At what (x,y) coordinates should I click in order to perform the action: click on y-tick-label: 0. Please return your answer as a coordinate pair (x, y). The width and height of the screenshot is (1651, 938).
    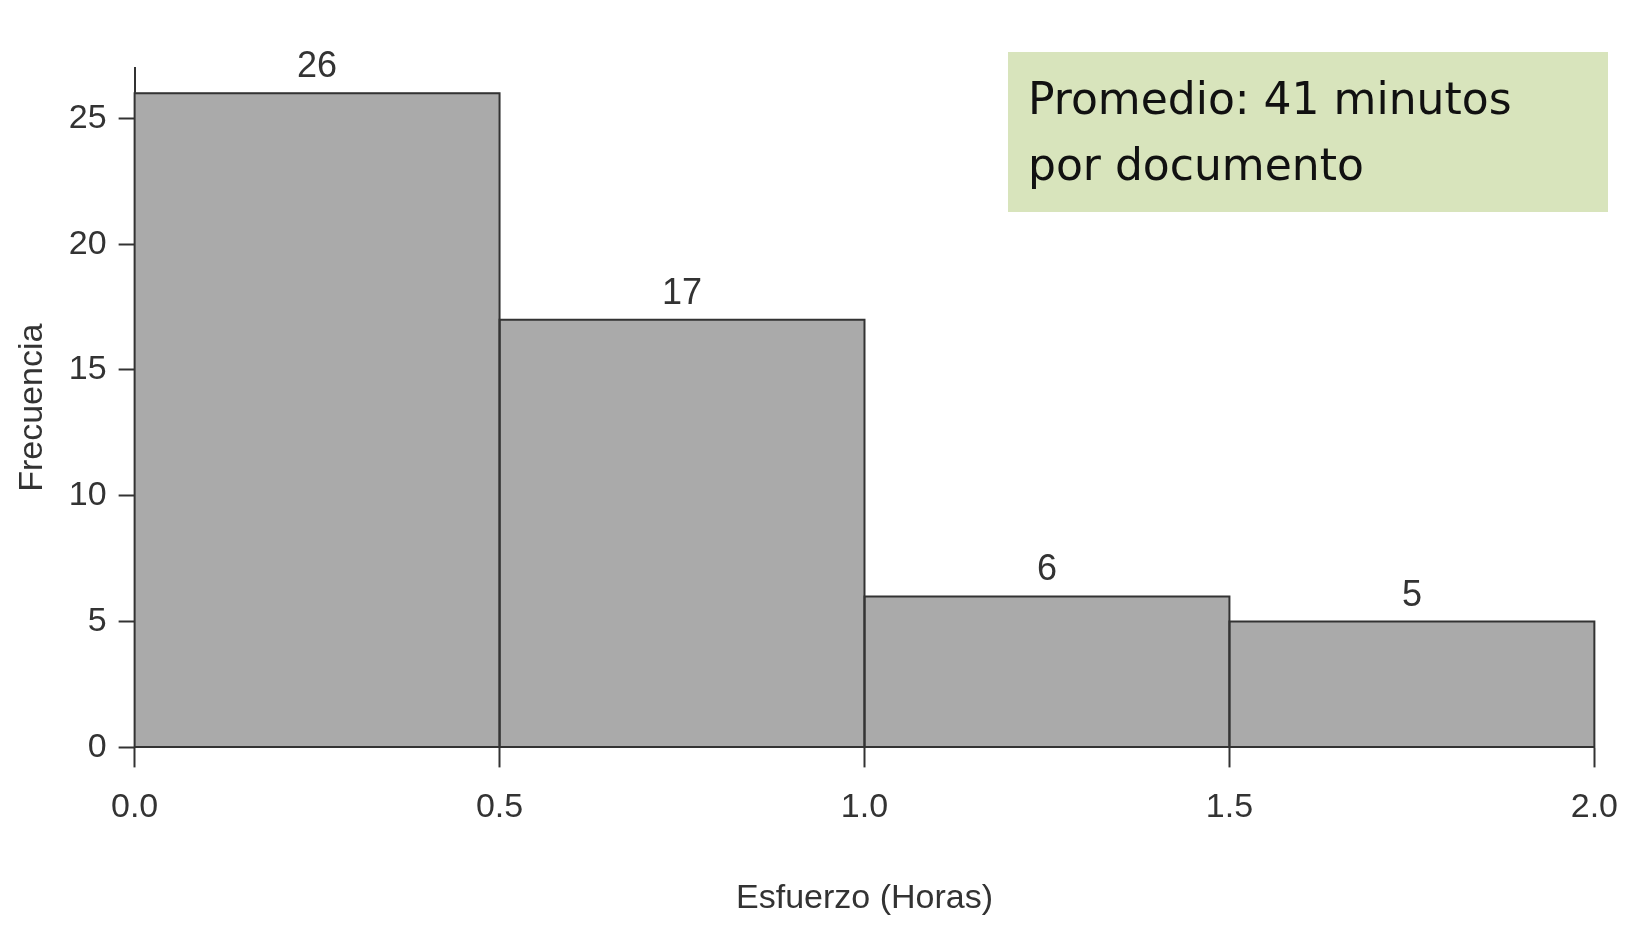
    Looking at the image, I should click on (97, 744).